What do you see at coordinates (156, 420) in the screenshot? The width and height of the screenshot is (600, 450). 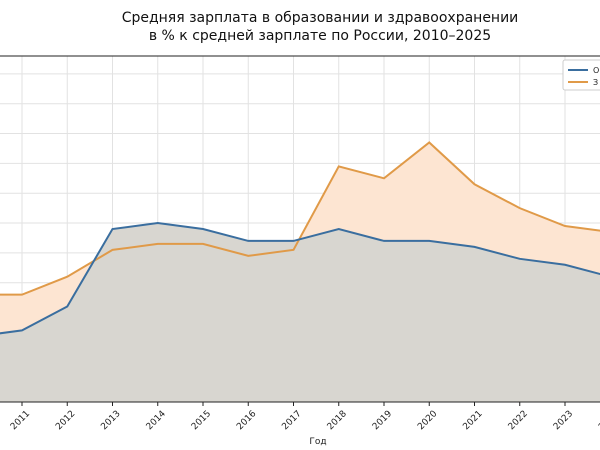 I see `x-tick-label: 2014` at bounding box center [156, 420].